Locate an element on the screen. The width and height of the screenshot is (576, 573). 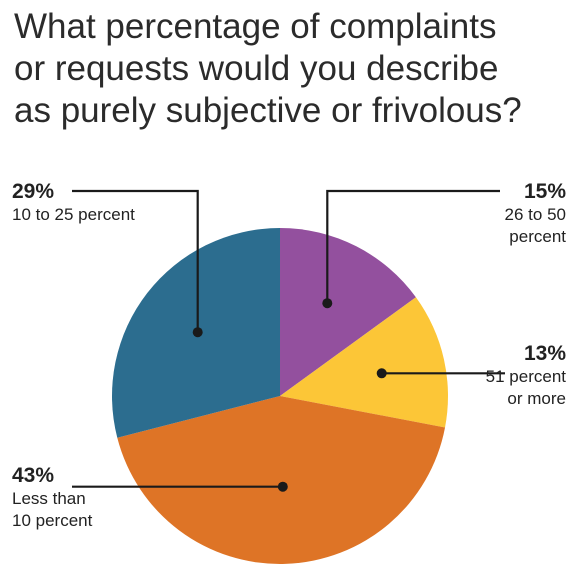
slice-description: 10 percent is located at coordinates (52, 520).